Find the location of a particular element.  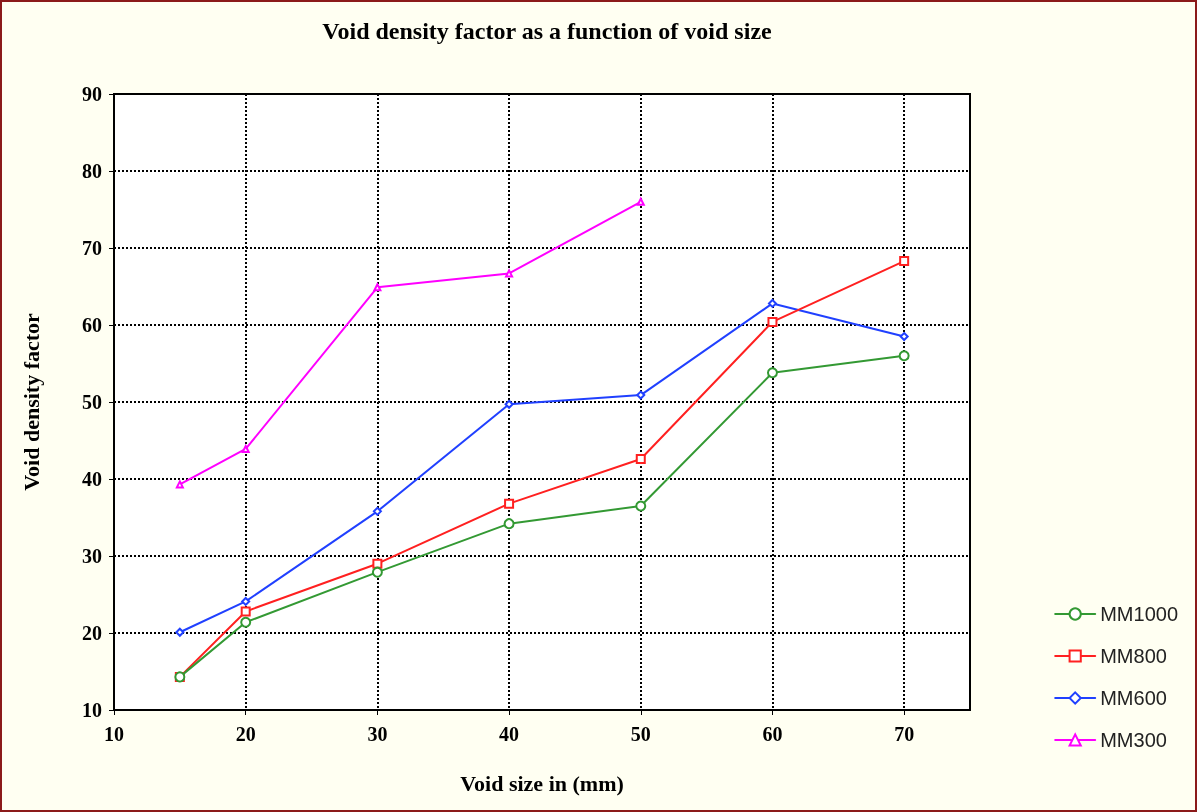

x-tick-label: 70 is located at coordinates (904, 734).